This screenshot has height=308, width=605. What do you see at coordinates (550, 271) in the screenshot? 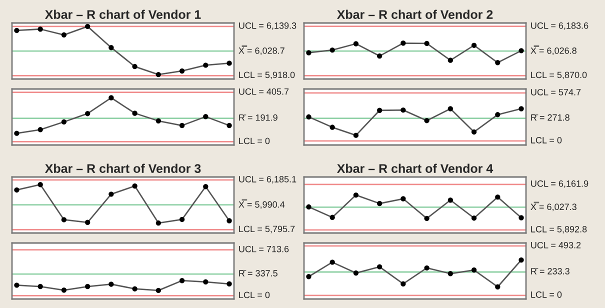
I see `ref-line-label: R̄ = 233.3` at bounding box center [550, 271].